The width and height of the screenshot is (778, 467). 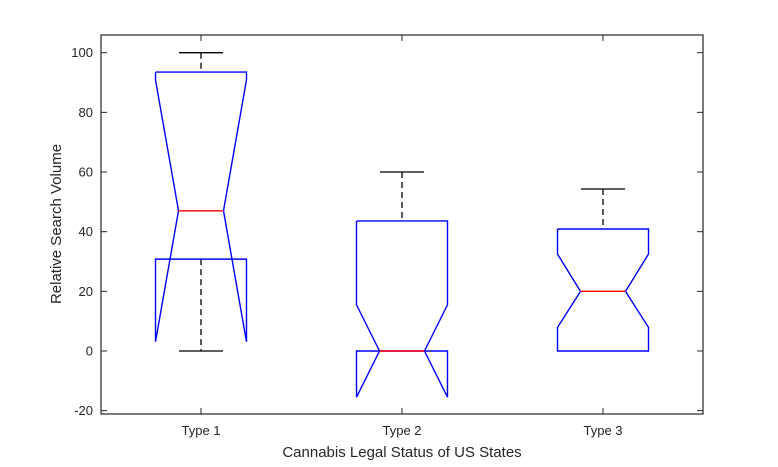 I want to click on y-axis-label: Relative Search Volume, so click(x=56, y=224).